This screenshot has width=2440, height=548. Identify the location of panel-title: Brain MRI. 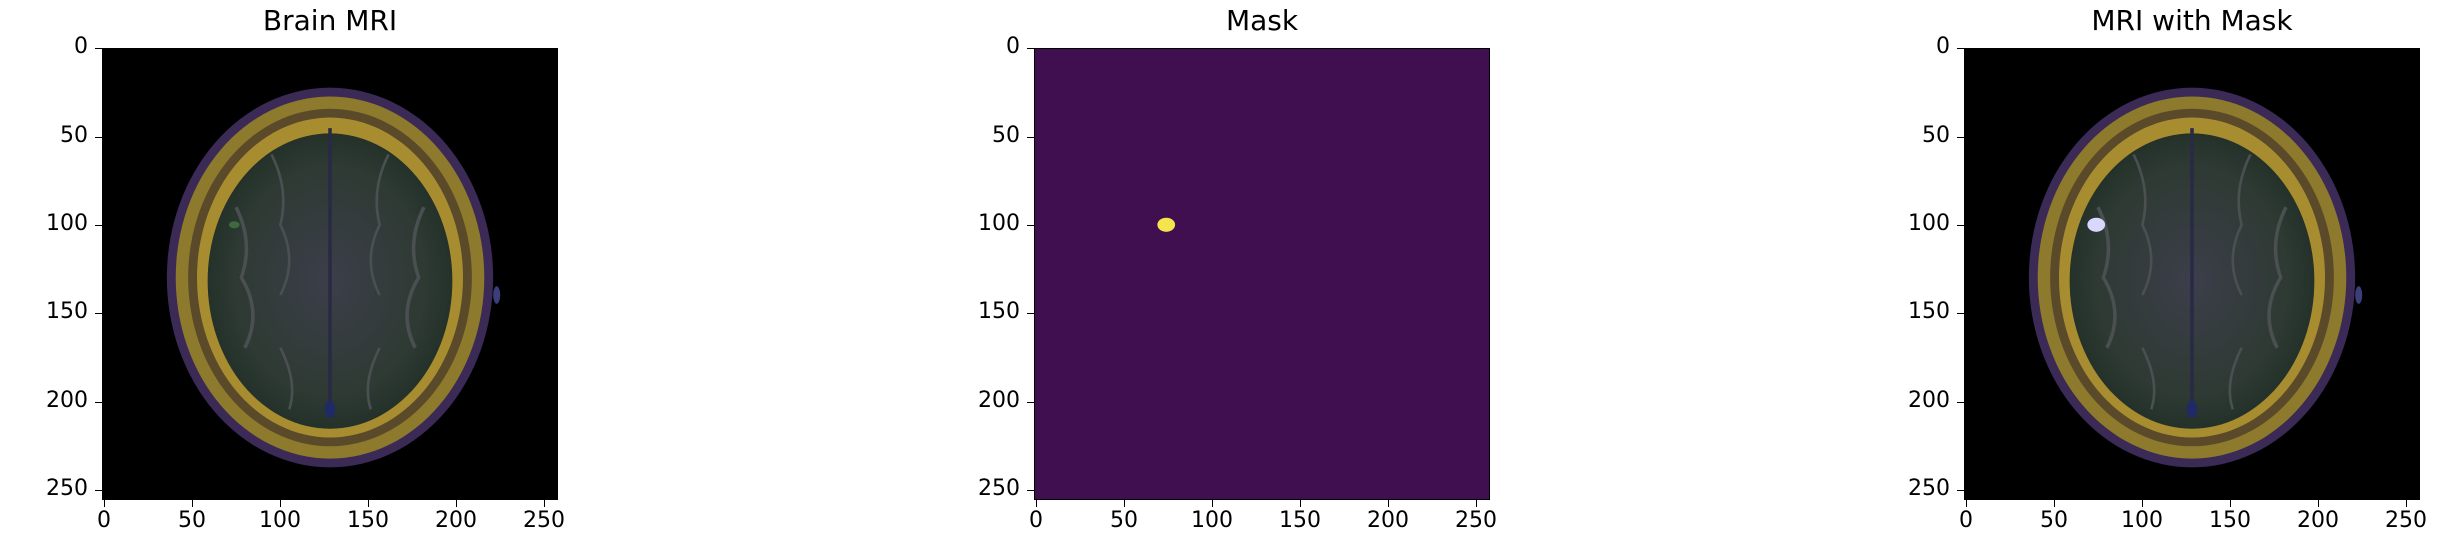
(330, 20).